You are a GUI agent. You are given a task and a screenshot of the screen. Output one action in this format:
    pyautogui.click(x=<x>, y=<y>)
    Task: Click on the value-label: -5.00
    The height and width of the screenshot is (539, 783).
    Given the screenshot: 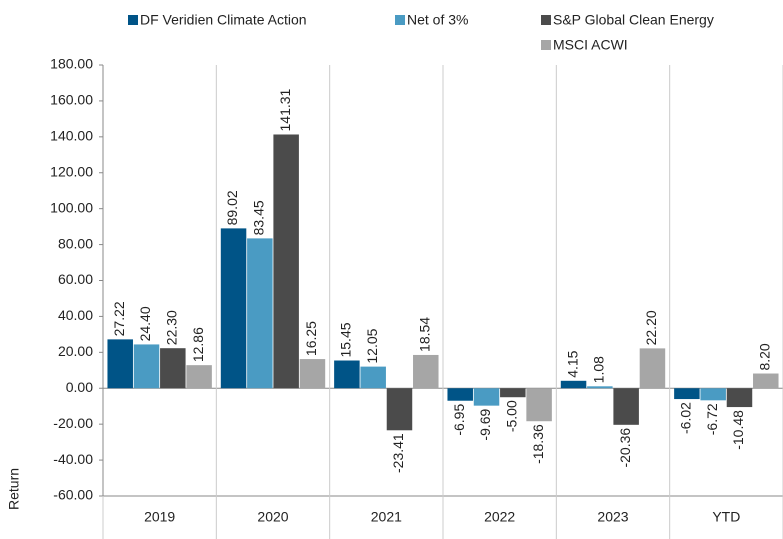 What is the action you would take?
    pyautogui.click(x=512, y=416)
    